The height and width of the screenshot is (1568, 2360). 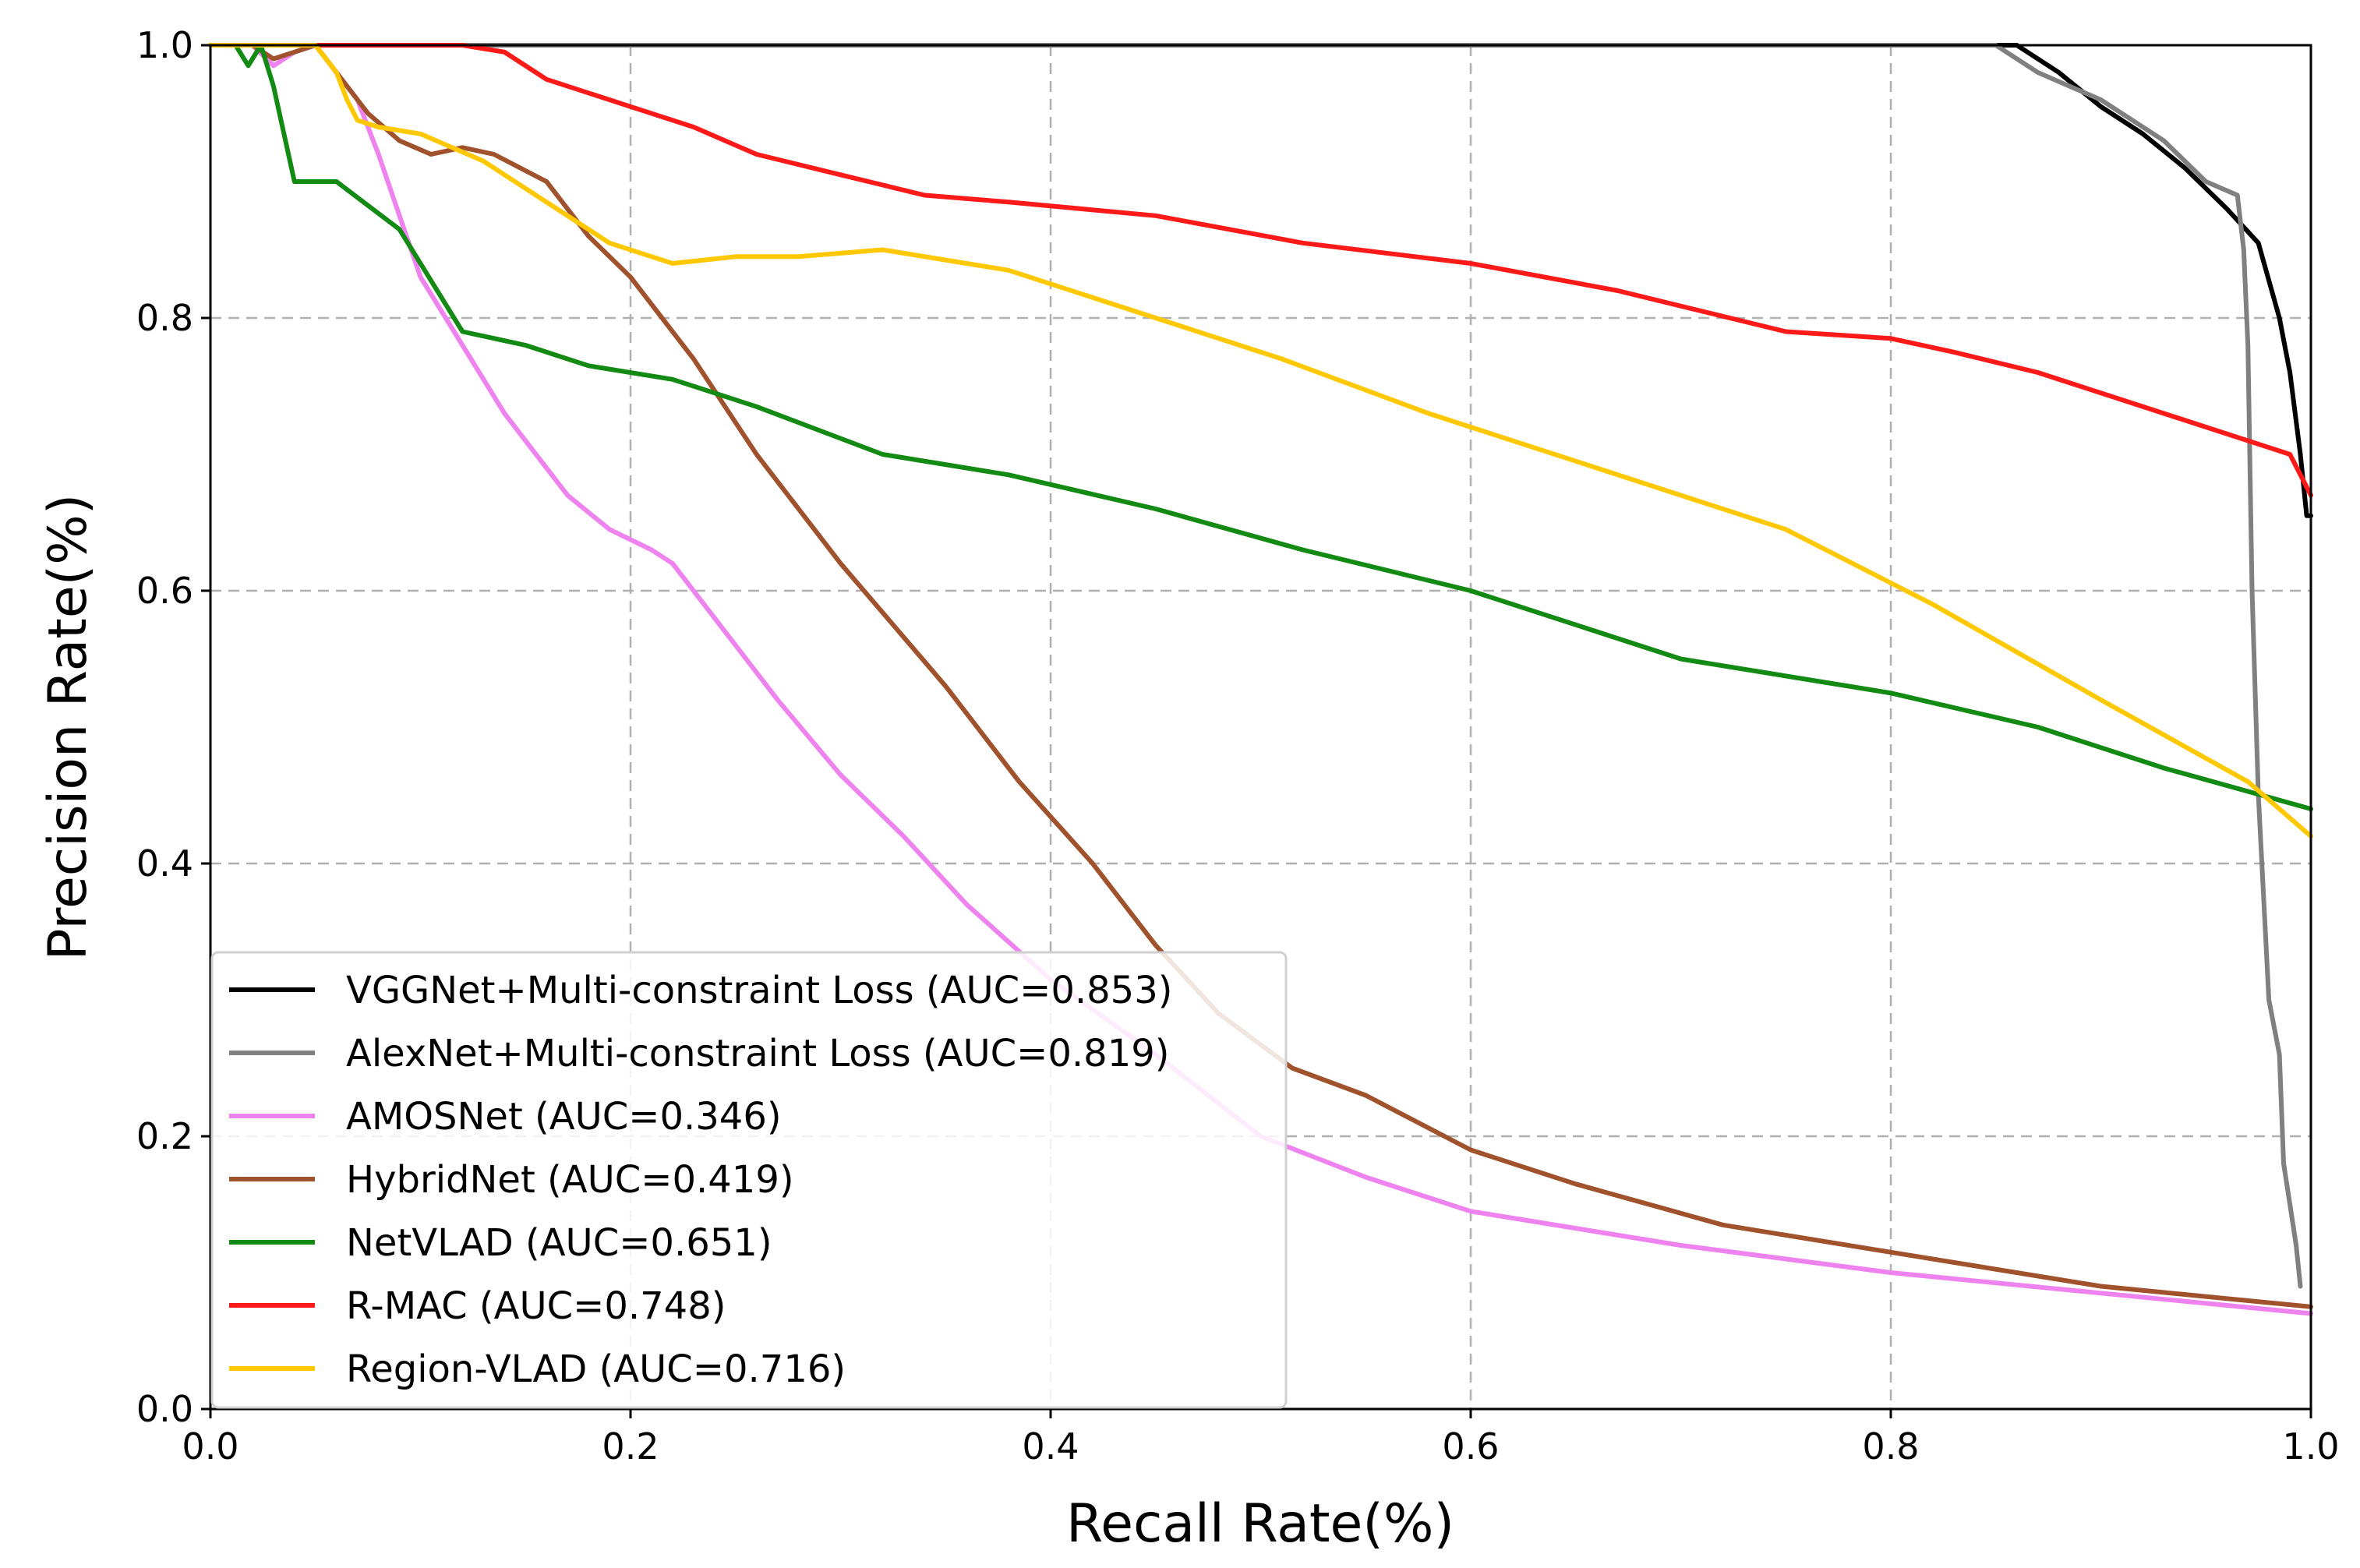 I want to click on y-tick-label: 0.0, so click(x=164, y=1409).